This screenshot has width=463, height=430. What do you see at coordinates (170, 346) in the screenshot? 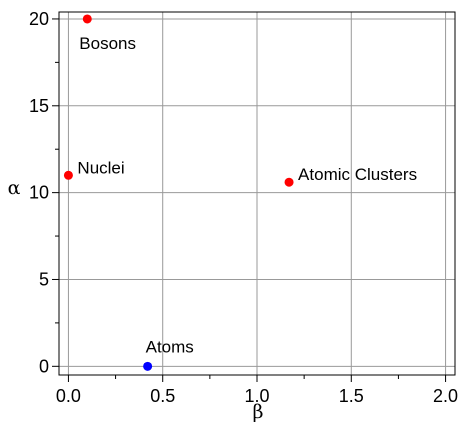
I see `point-label-atoms: Atoms` at bounding box center [170, 346].